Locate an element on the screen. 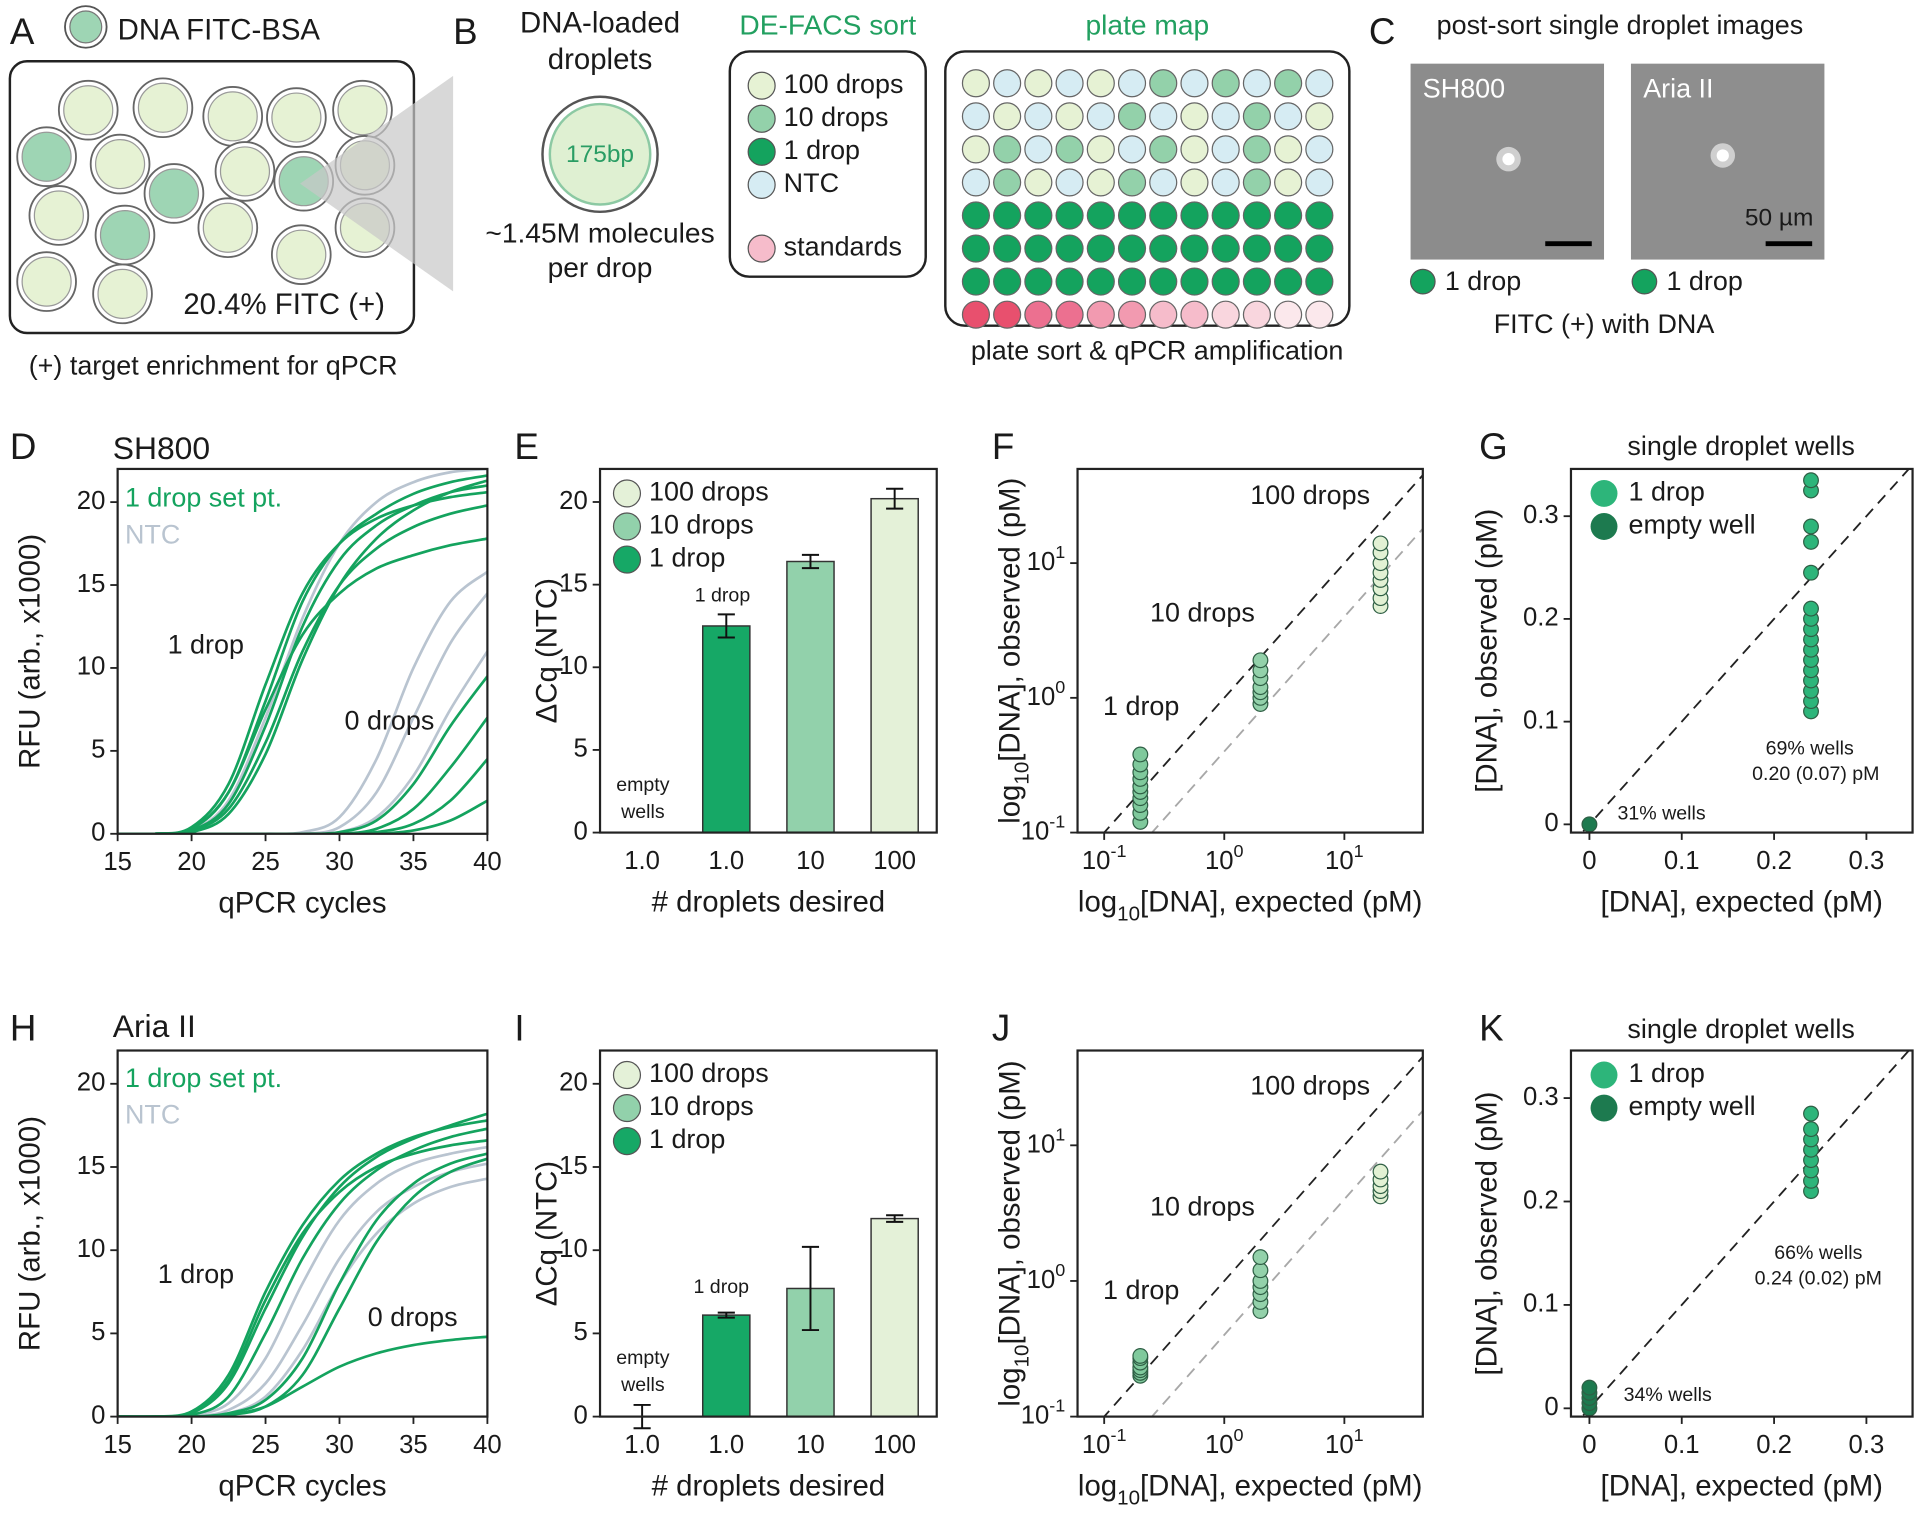 Image resolution: width=1920 pixels, height=1517 pixels. legend-label: 1 drop set pt. is located at coordinates (203, 498).